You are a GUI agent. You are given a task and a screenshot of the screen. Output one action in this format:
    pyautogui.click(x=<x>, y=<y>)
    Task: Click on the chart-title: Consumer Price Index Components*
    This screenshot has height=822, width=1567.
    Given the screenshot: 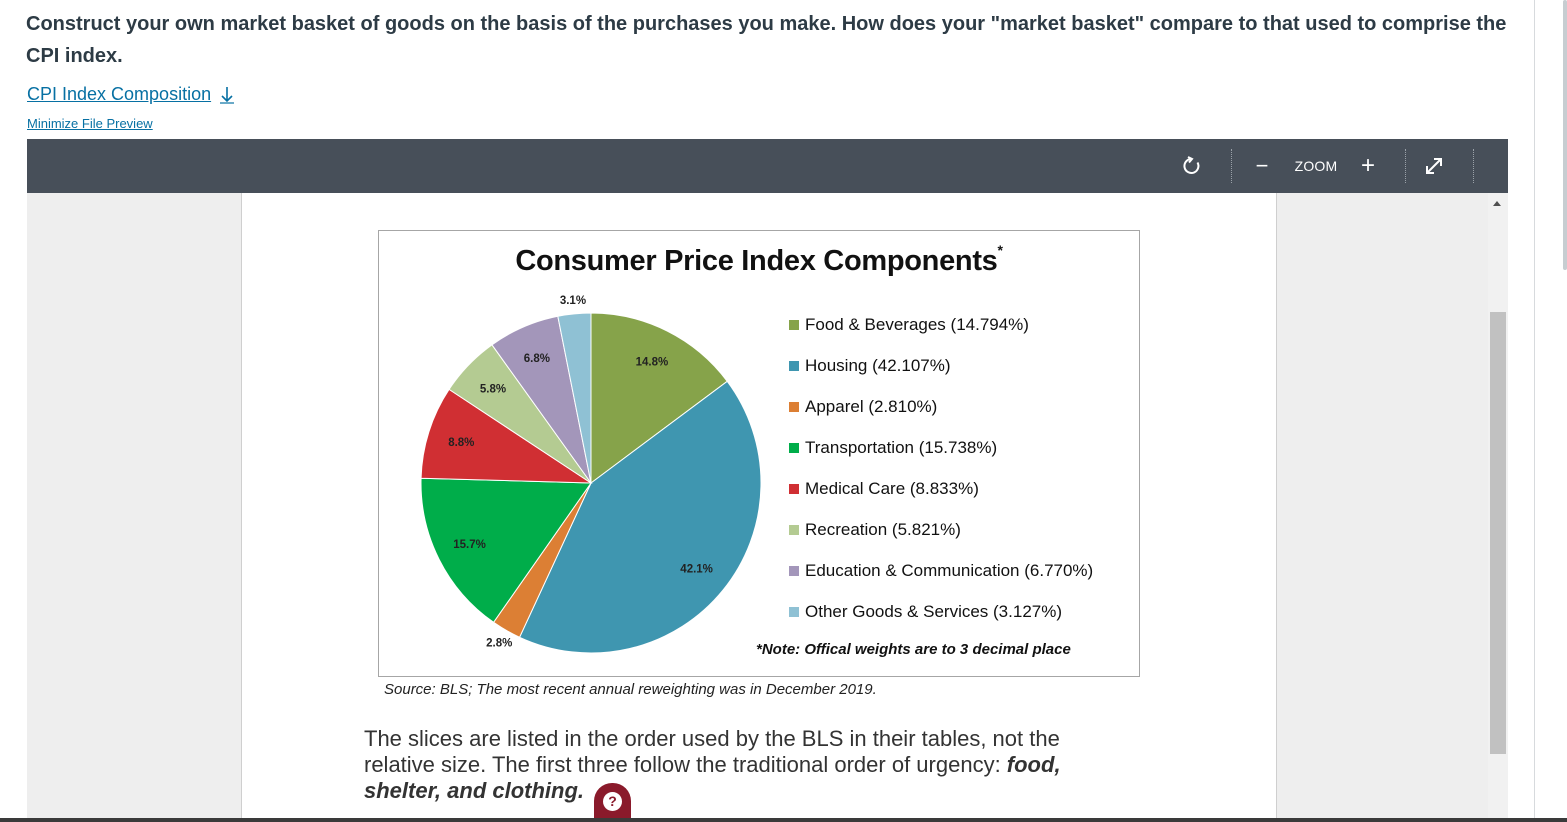 What is the action you would take?
    pyautogui.click(x=759, y=260)
    